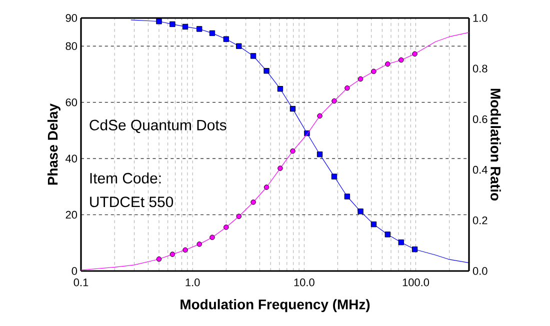  What do you see at coordinates (125, 178) in the screenshot?
I see `annotation: Item Code:` at bounding box center [125, 178].